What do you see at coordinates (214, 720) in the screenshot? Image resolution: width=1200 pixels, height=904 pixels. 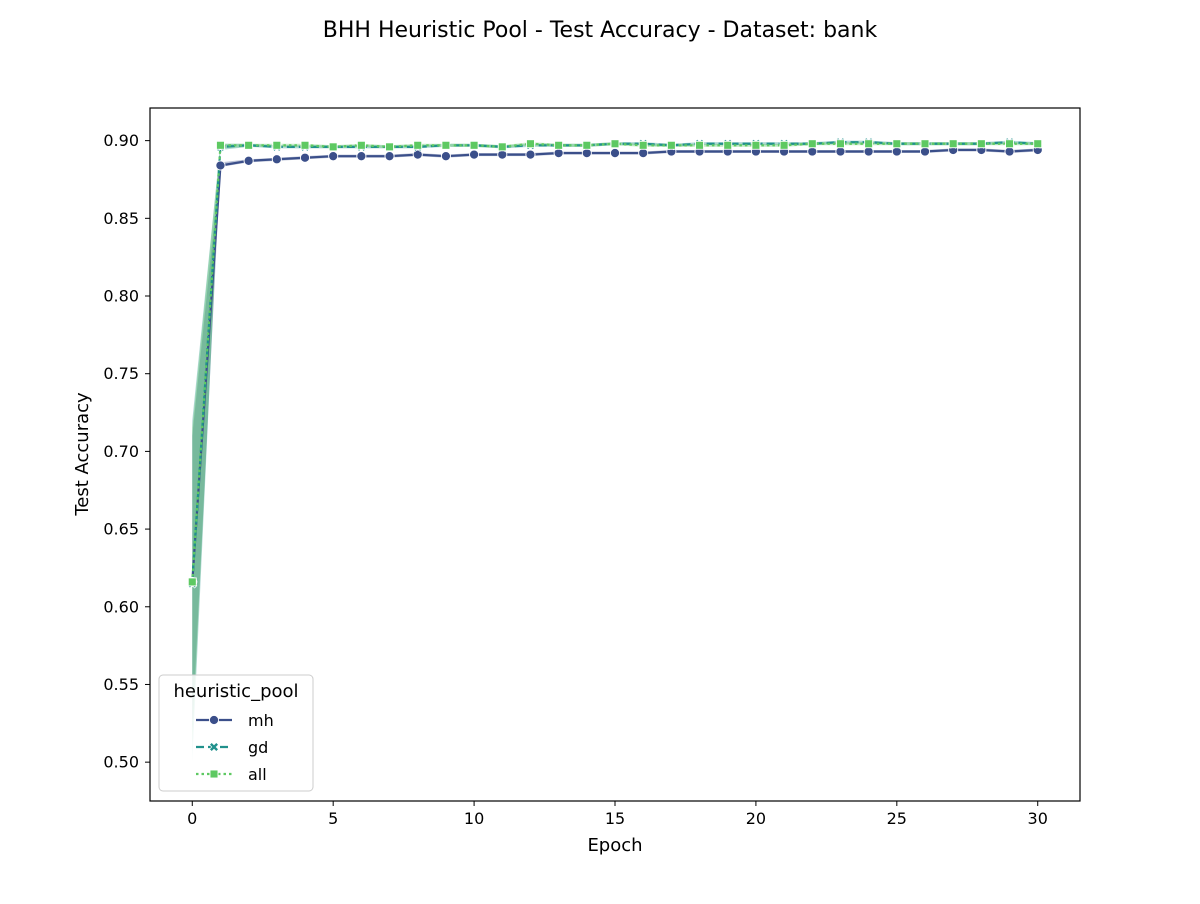 I see `legend-marker-mh` at bounding box center [214, 720].